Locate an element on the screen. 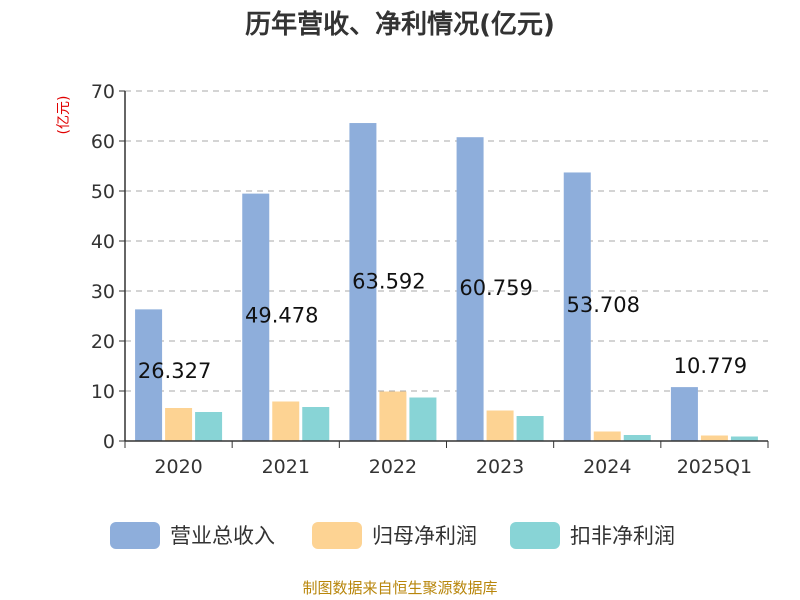  y-tick-label: 10 is located at coordinates (103, 392).